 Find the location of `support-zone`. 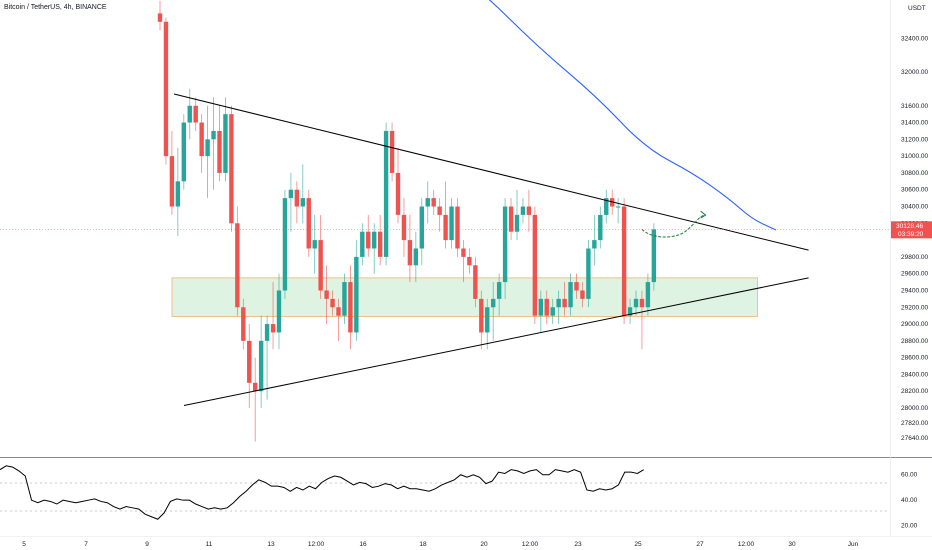

support-zone is located at coordinates (464, 297).